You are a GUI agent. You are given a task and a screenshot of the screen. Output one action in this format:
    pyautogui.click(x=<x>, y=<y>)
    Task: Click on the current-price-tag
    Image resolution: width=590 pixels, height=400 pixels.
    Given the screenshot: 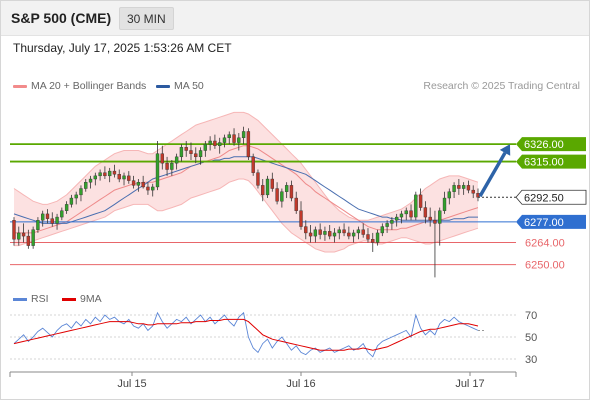 What is the action you would take?
    pyautogui.click(x=551, y=197)
    